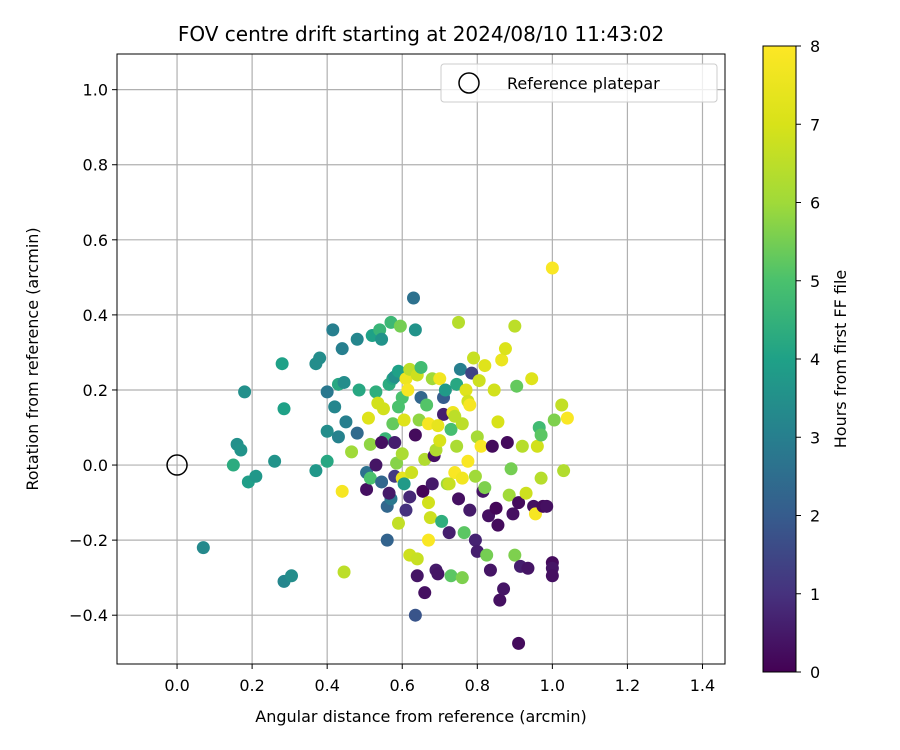  I want to click on x-tick-label: 0.2, so click(251, 685).